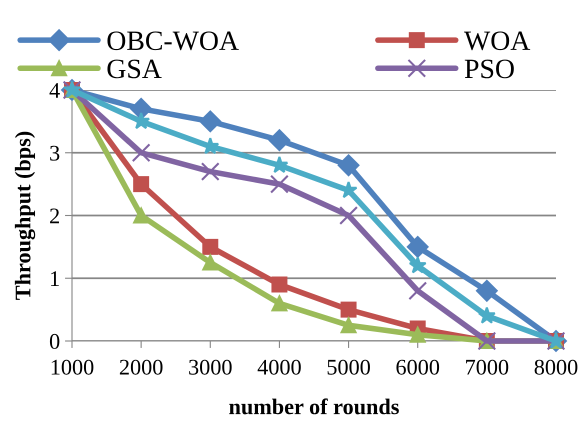  What do you see at coordinates (349, 367) in the screenshot?
I see `x-tick-label: 5000` at bounding box center [349, 367].